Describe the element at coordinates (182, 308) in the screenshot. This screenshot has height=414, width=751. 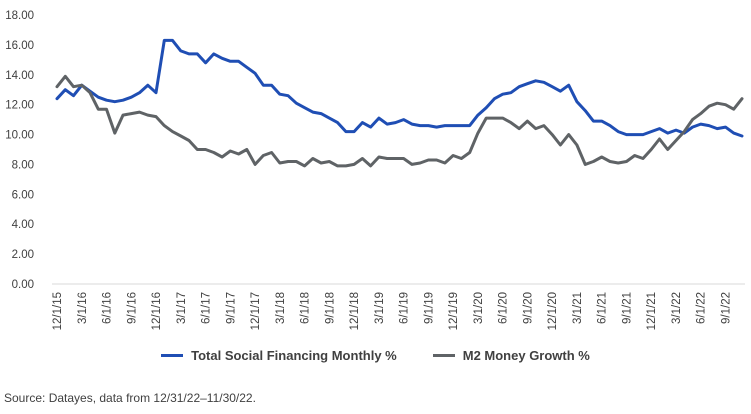
I see `x-tick-label: 3/1/17` at that location.